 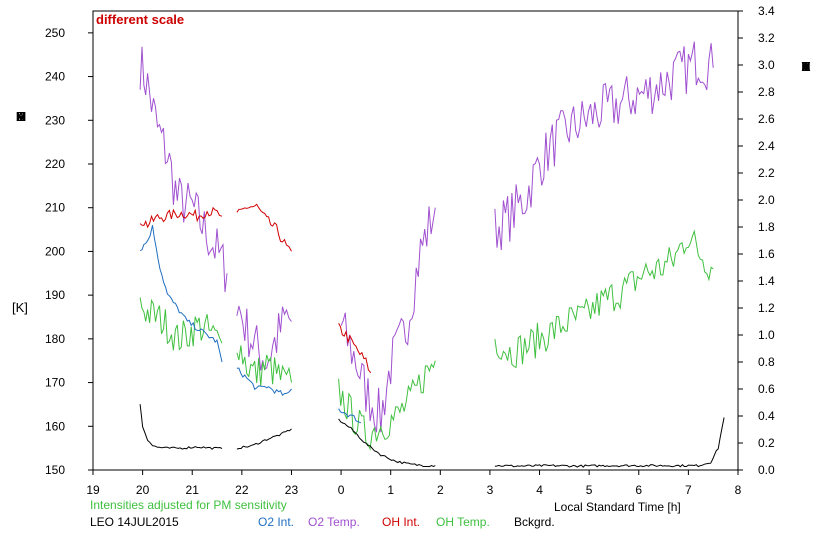 I want to click on y-axis-right-label-letter: T, so click(x=806, y=66).